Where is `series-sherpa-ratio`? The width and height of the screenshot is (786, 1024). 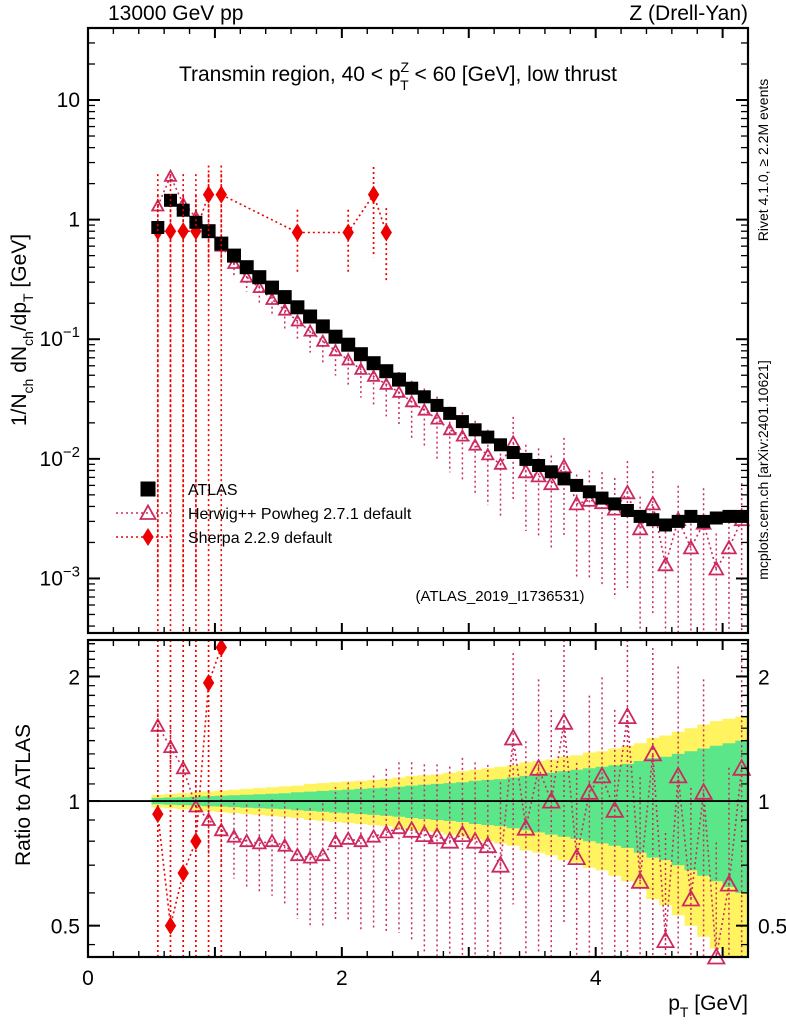
series-sherpa-ratio is located at coordinates (189, 798).